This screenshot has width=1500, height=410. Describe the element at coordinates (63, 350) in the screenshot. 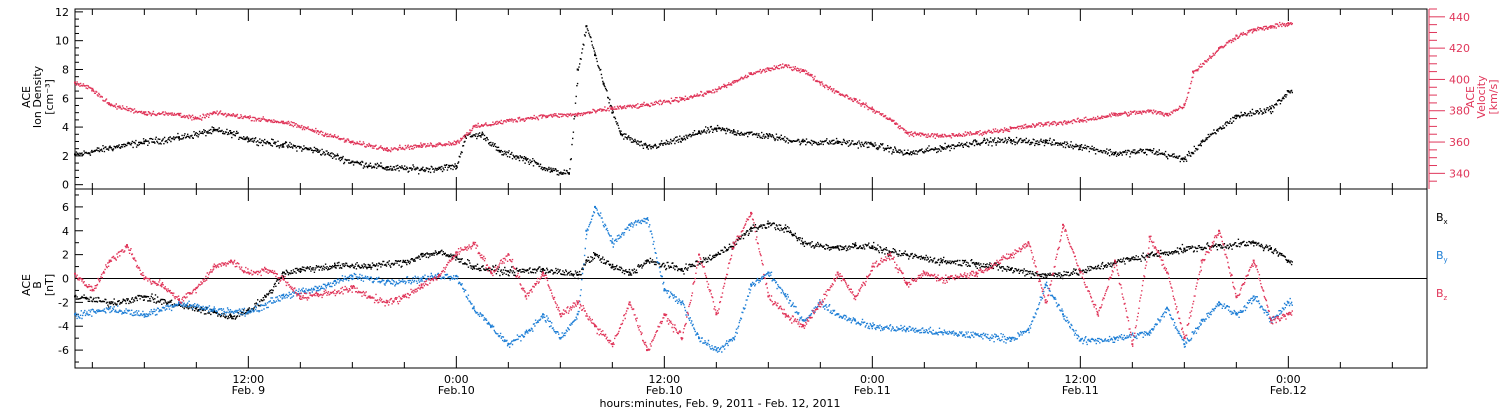

I see `b-tick-label: -6` at that location.